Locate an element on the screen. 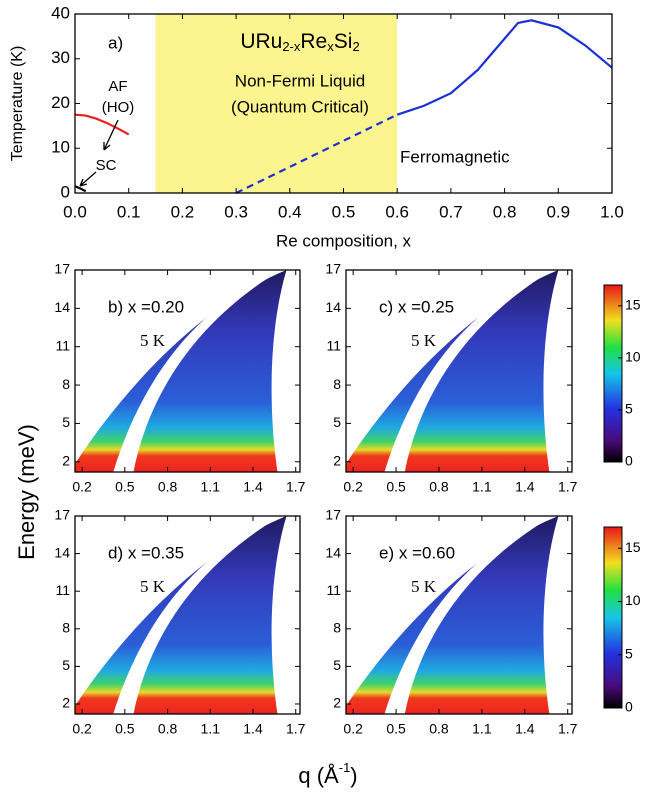 Image resolution: width=656 pixels, height=793 pixels. y-tick-label: 20 is located at coordinates (60, 102).